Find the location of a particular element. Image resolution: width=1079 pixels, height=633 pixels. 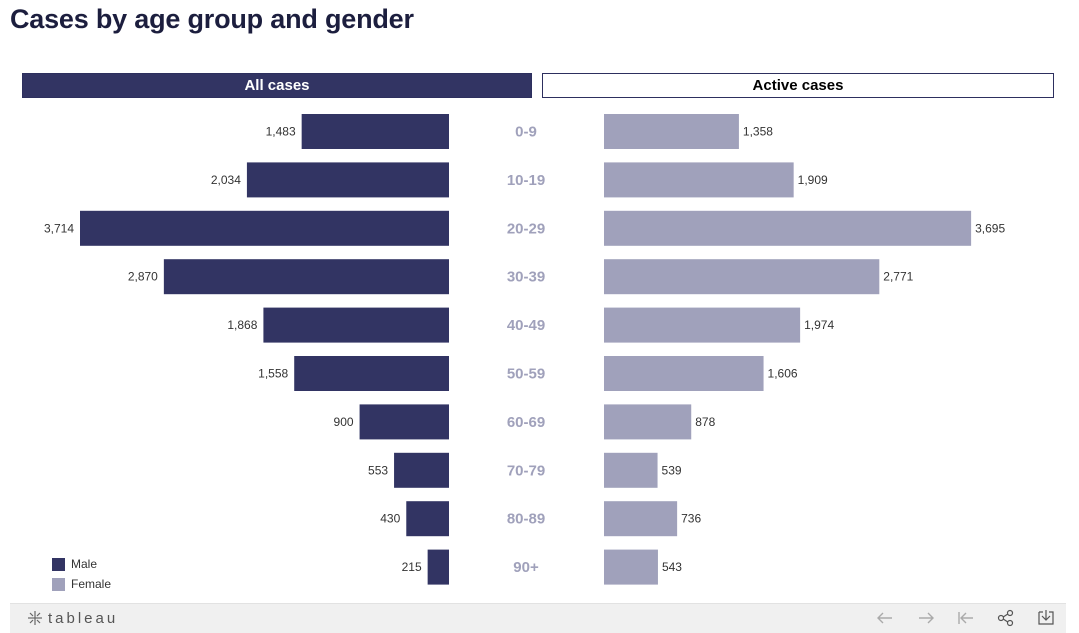

label-female-80-89: 736 is located at coordinates (691, 519).